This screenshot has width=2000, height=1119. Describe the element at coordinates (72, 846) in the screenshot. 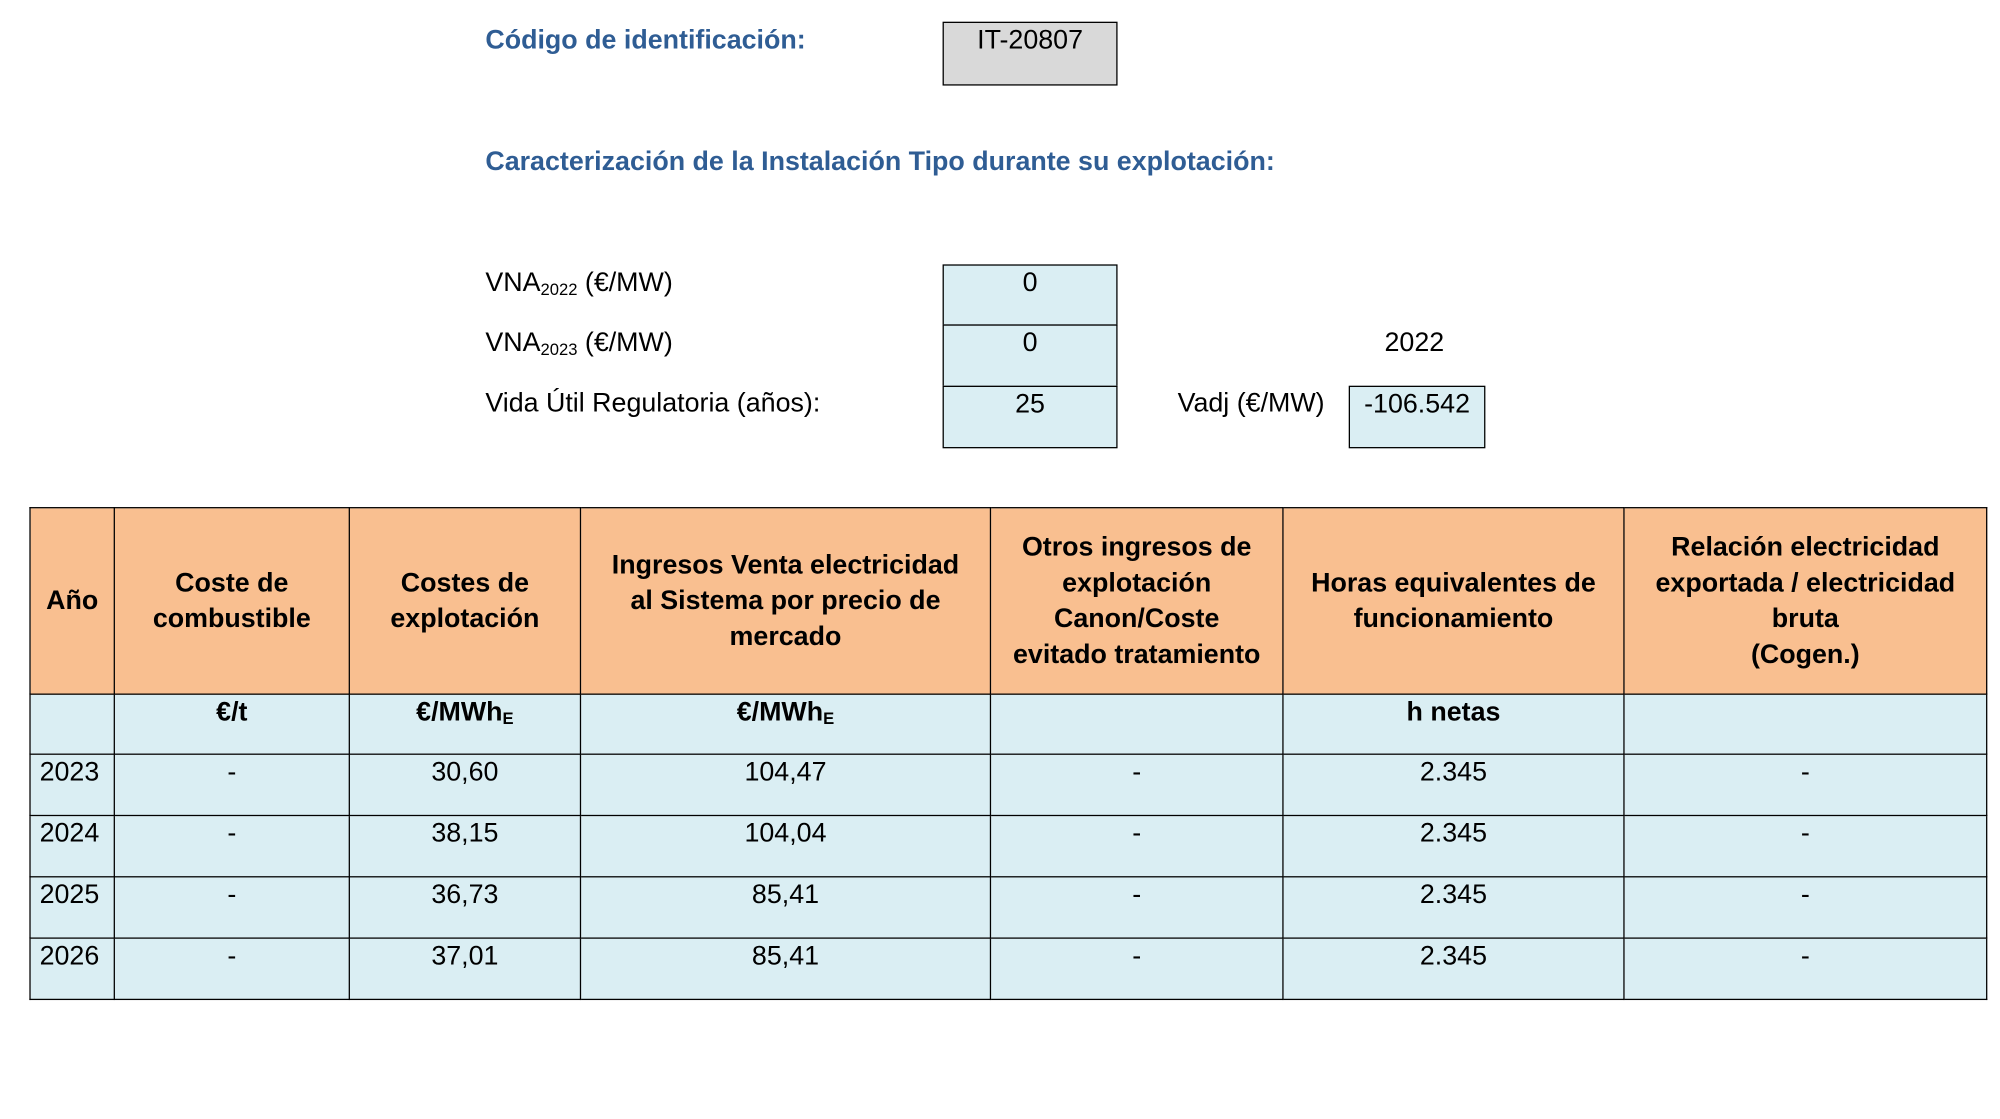

I see `table-cell: 2024` at that location.